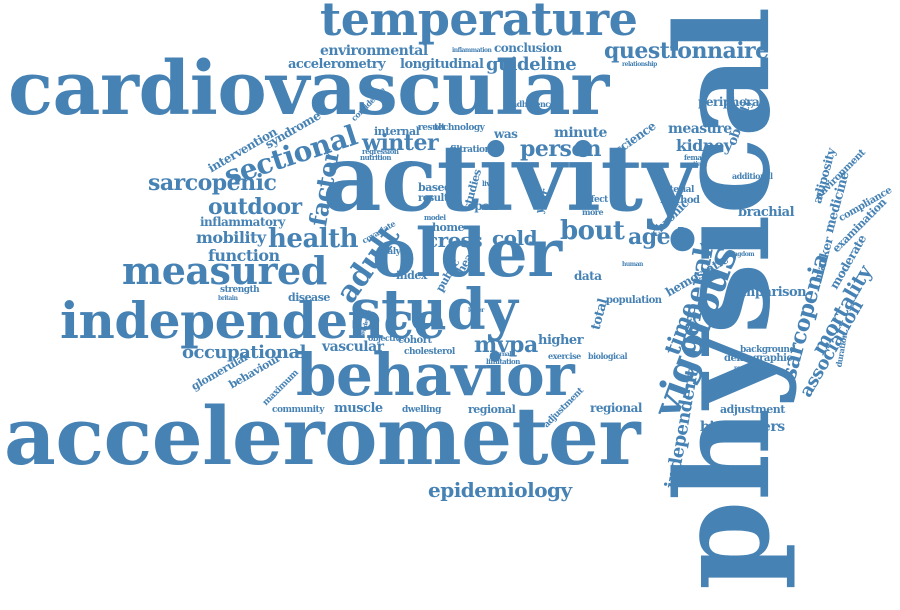  Describe the element at coordinates (380, 151) in the screenshot. I see `word-regression: regression` at that location.